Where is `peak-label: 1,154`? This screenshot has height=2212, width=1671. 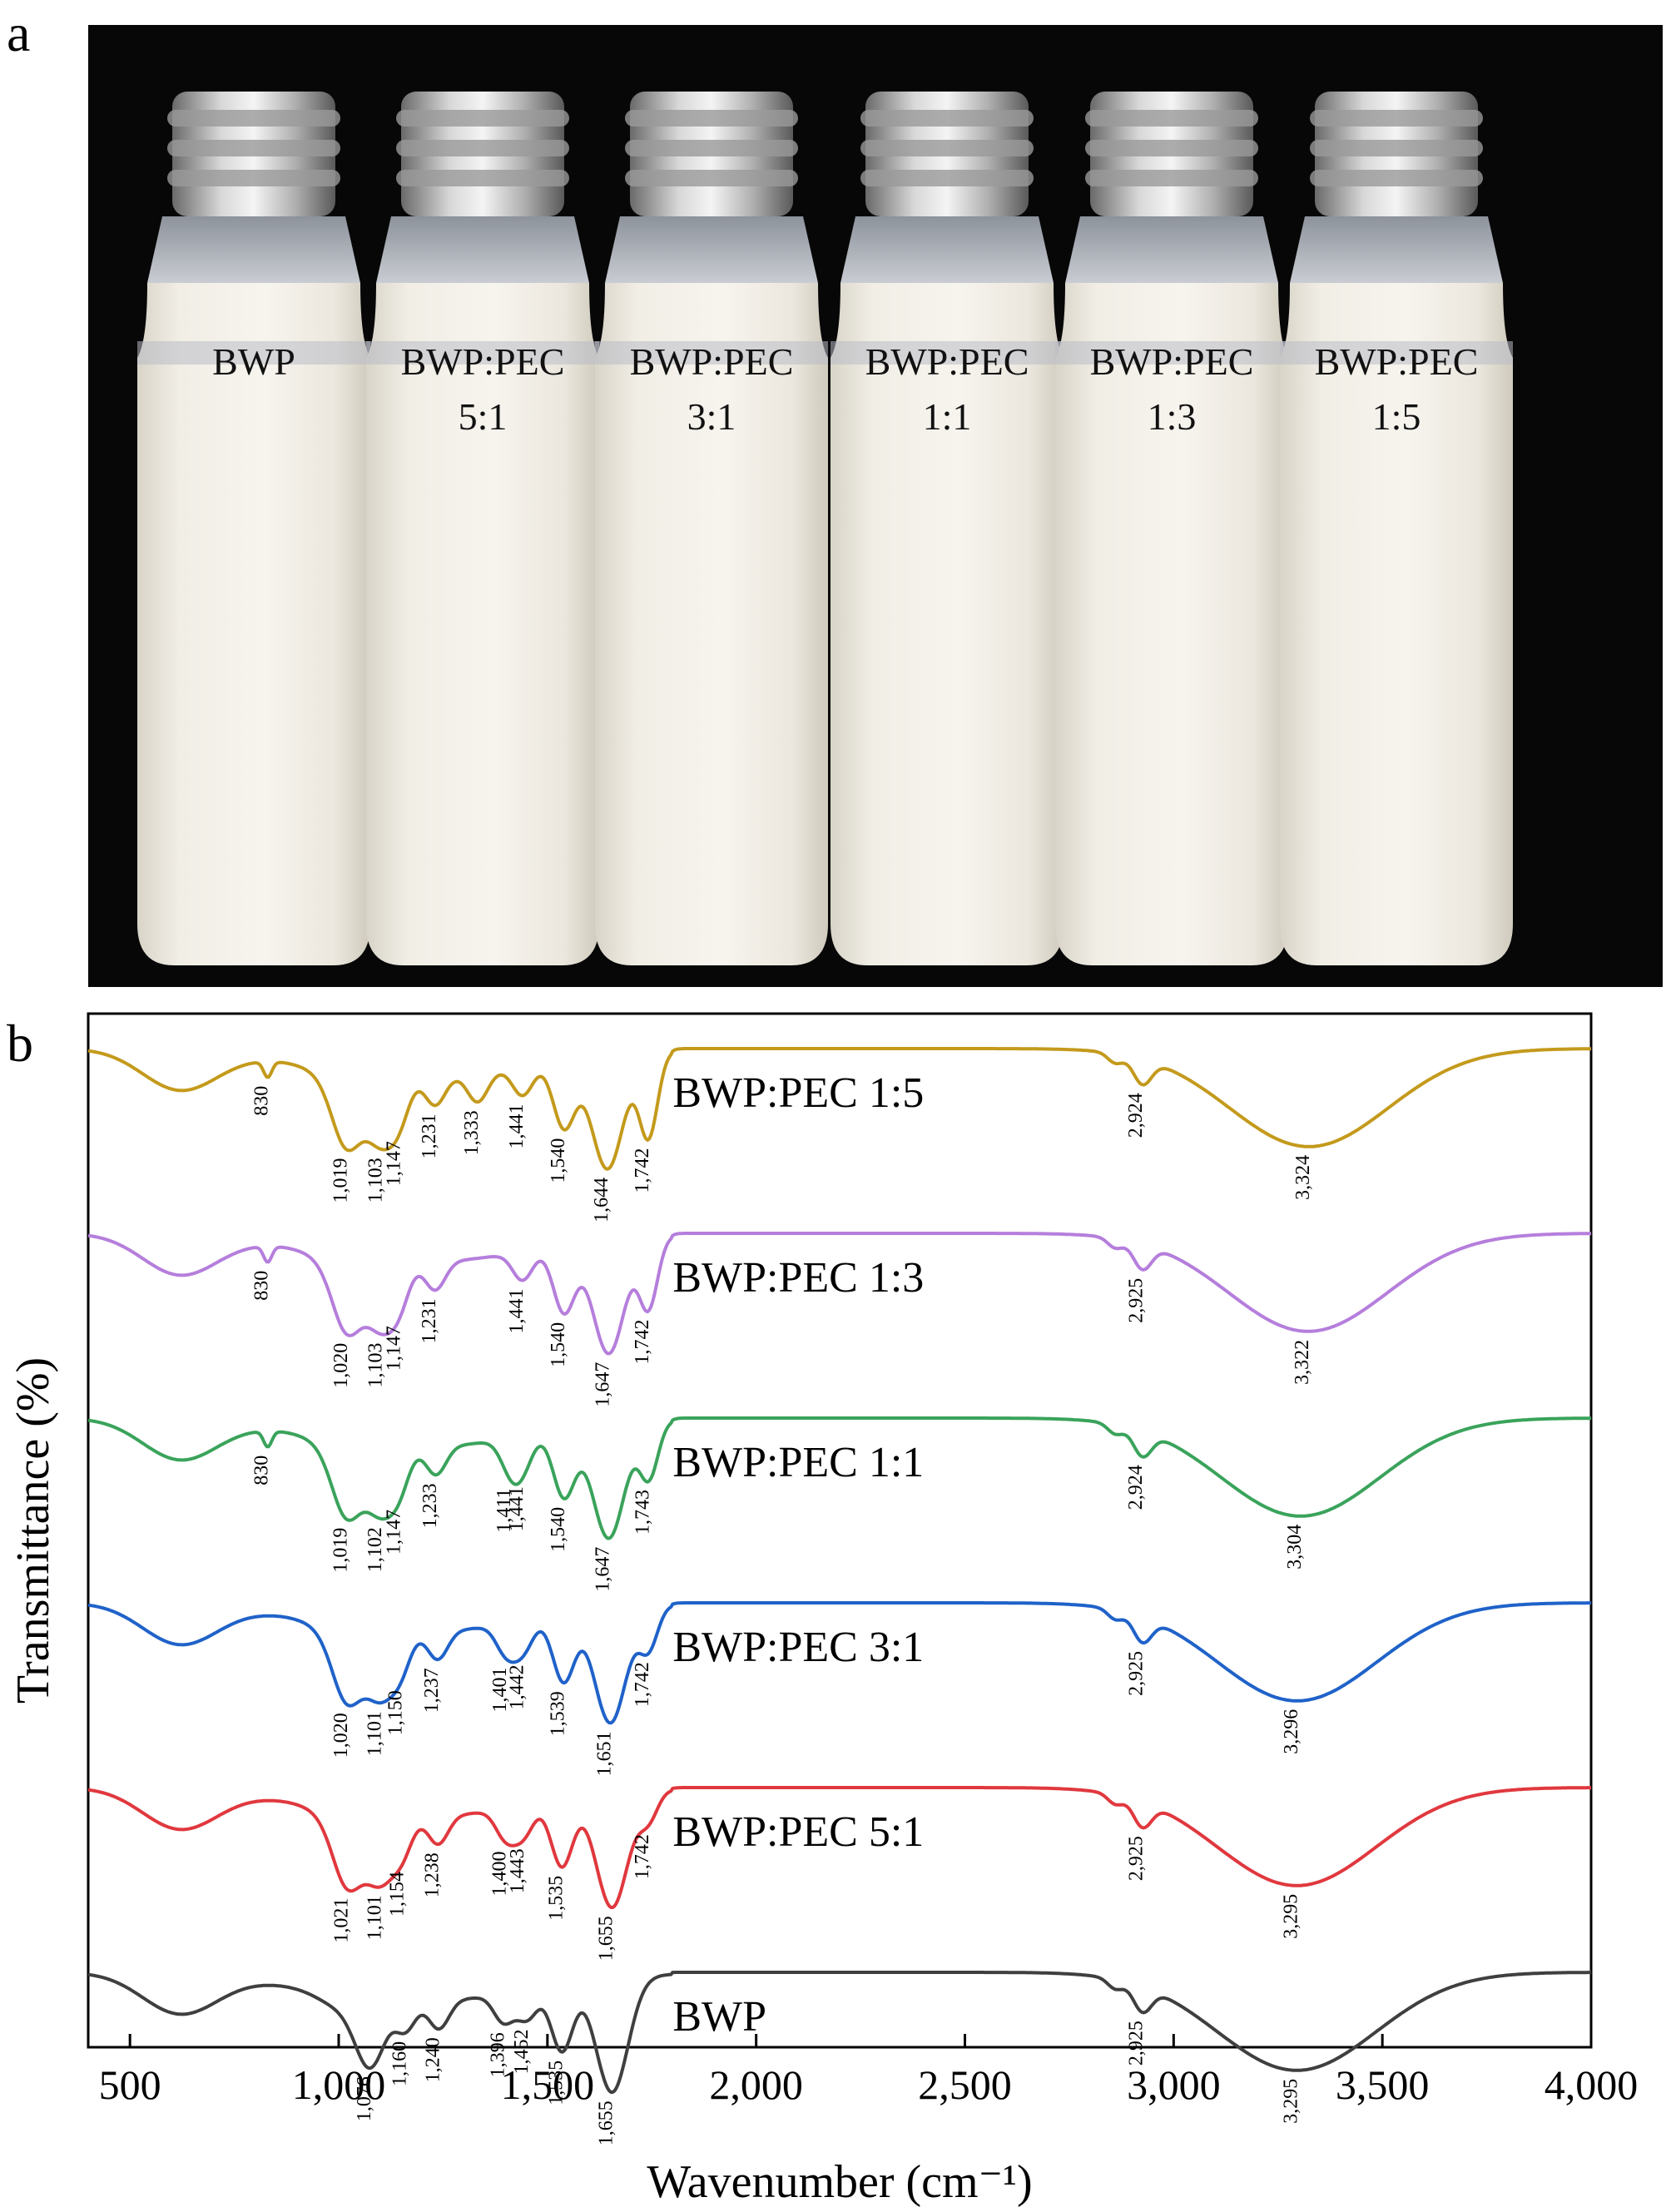
peak-label: 1,154 is located at coordinates (397, 1895).